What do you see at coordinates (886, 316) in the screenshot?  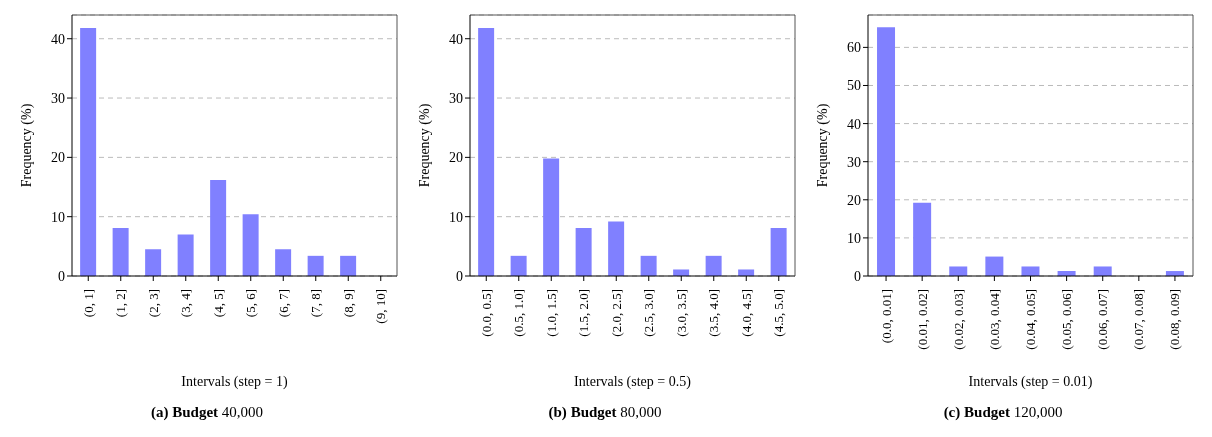 I see `x-tick-label: (0.0, 0.01]` at bounding box center [886, 316].